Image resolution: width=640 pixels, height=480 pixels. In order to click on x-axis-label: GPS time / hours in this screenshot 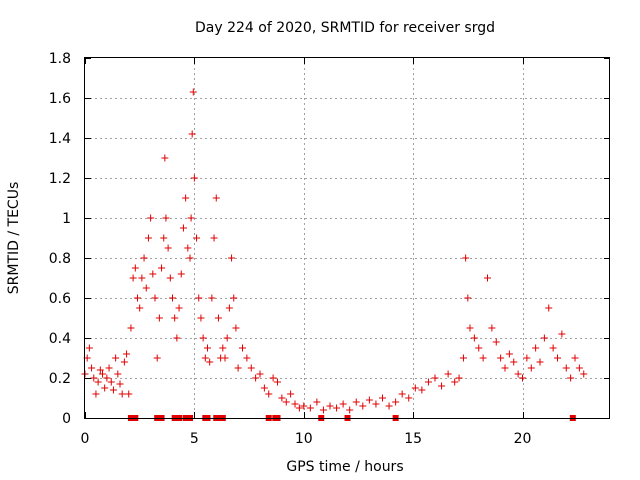, I will do `click(344, 467)`.